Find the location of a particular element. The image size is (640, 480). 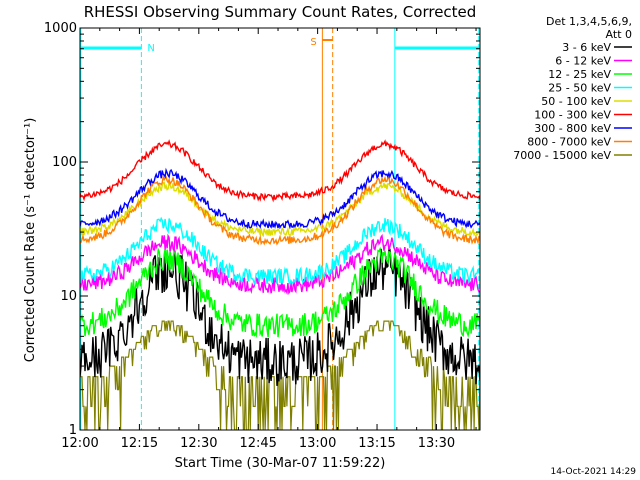

legend-header: Att 0 is located at coordinates (619, 34).